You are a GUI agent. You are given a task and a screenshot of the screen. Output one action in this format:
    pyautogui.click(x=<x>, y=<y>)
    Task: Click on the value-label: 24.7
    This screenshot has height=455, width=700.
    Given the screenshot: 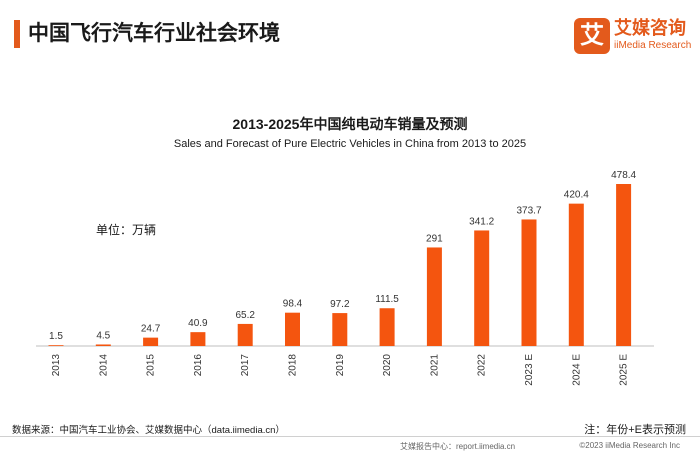 What is the action you would take?
    pyautogui.click(x=151, y=329)
    